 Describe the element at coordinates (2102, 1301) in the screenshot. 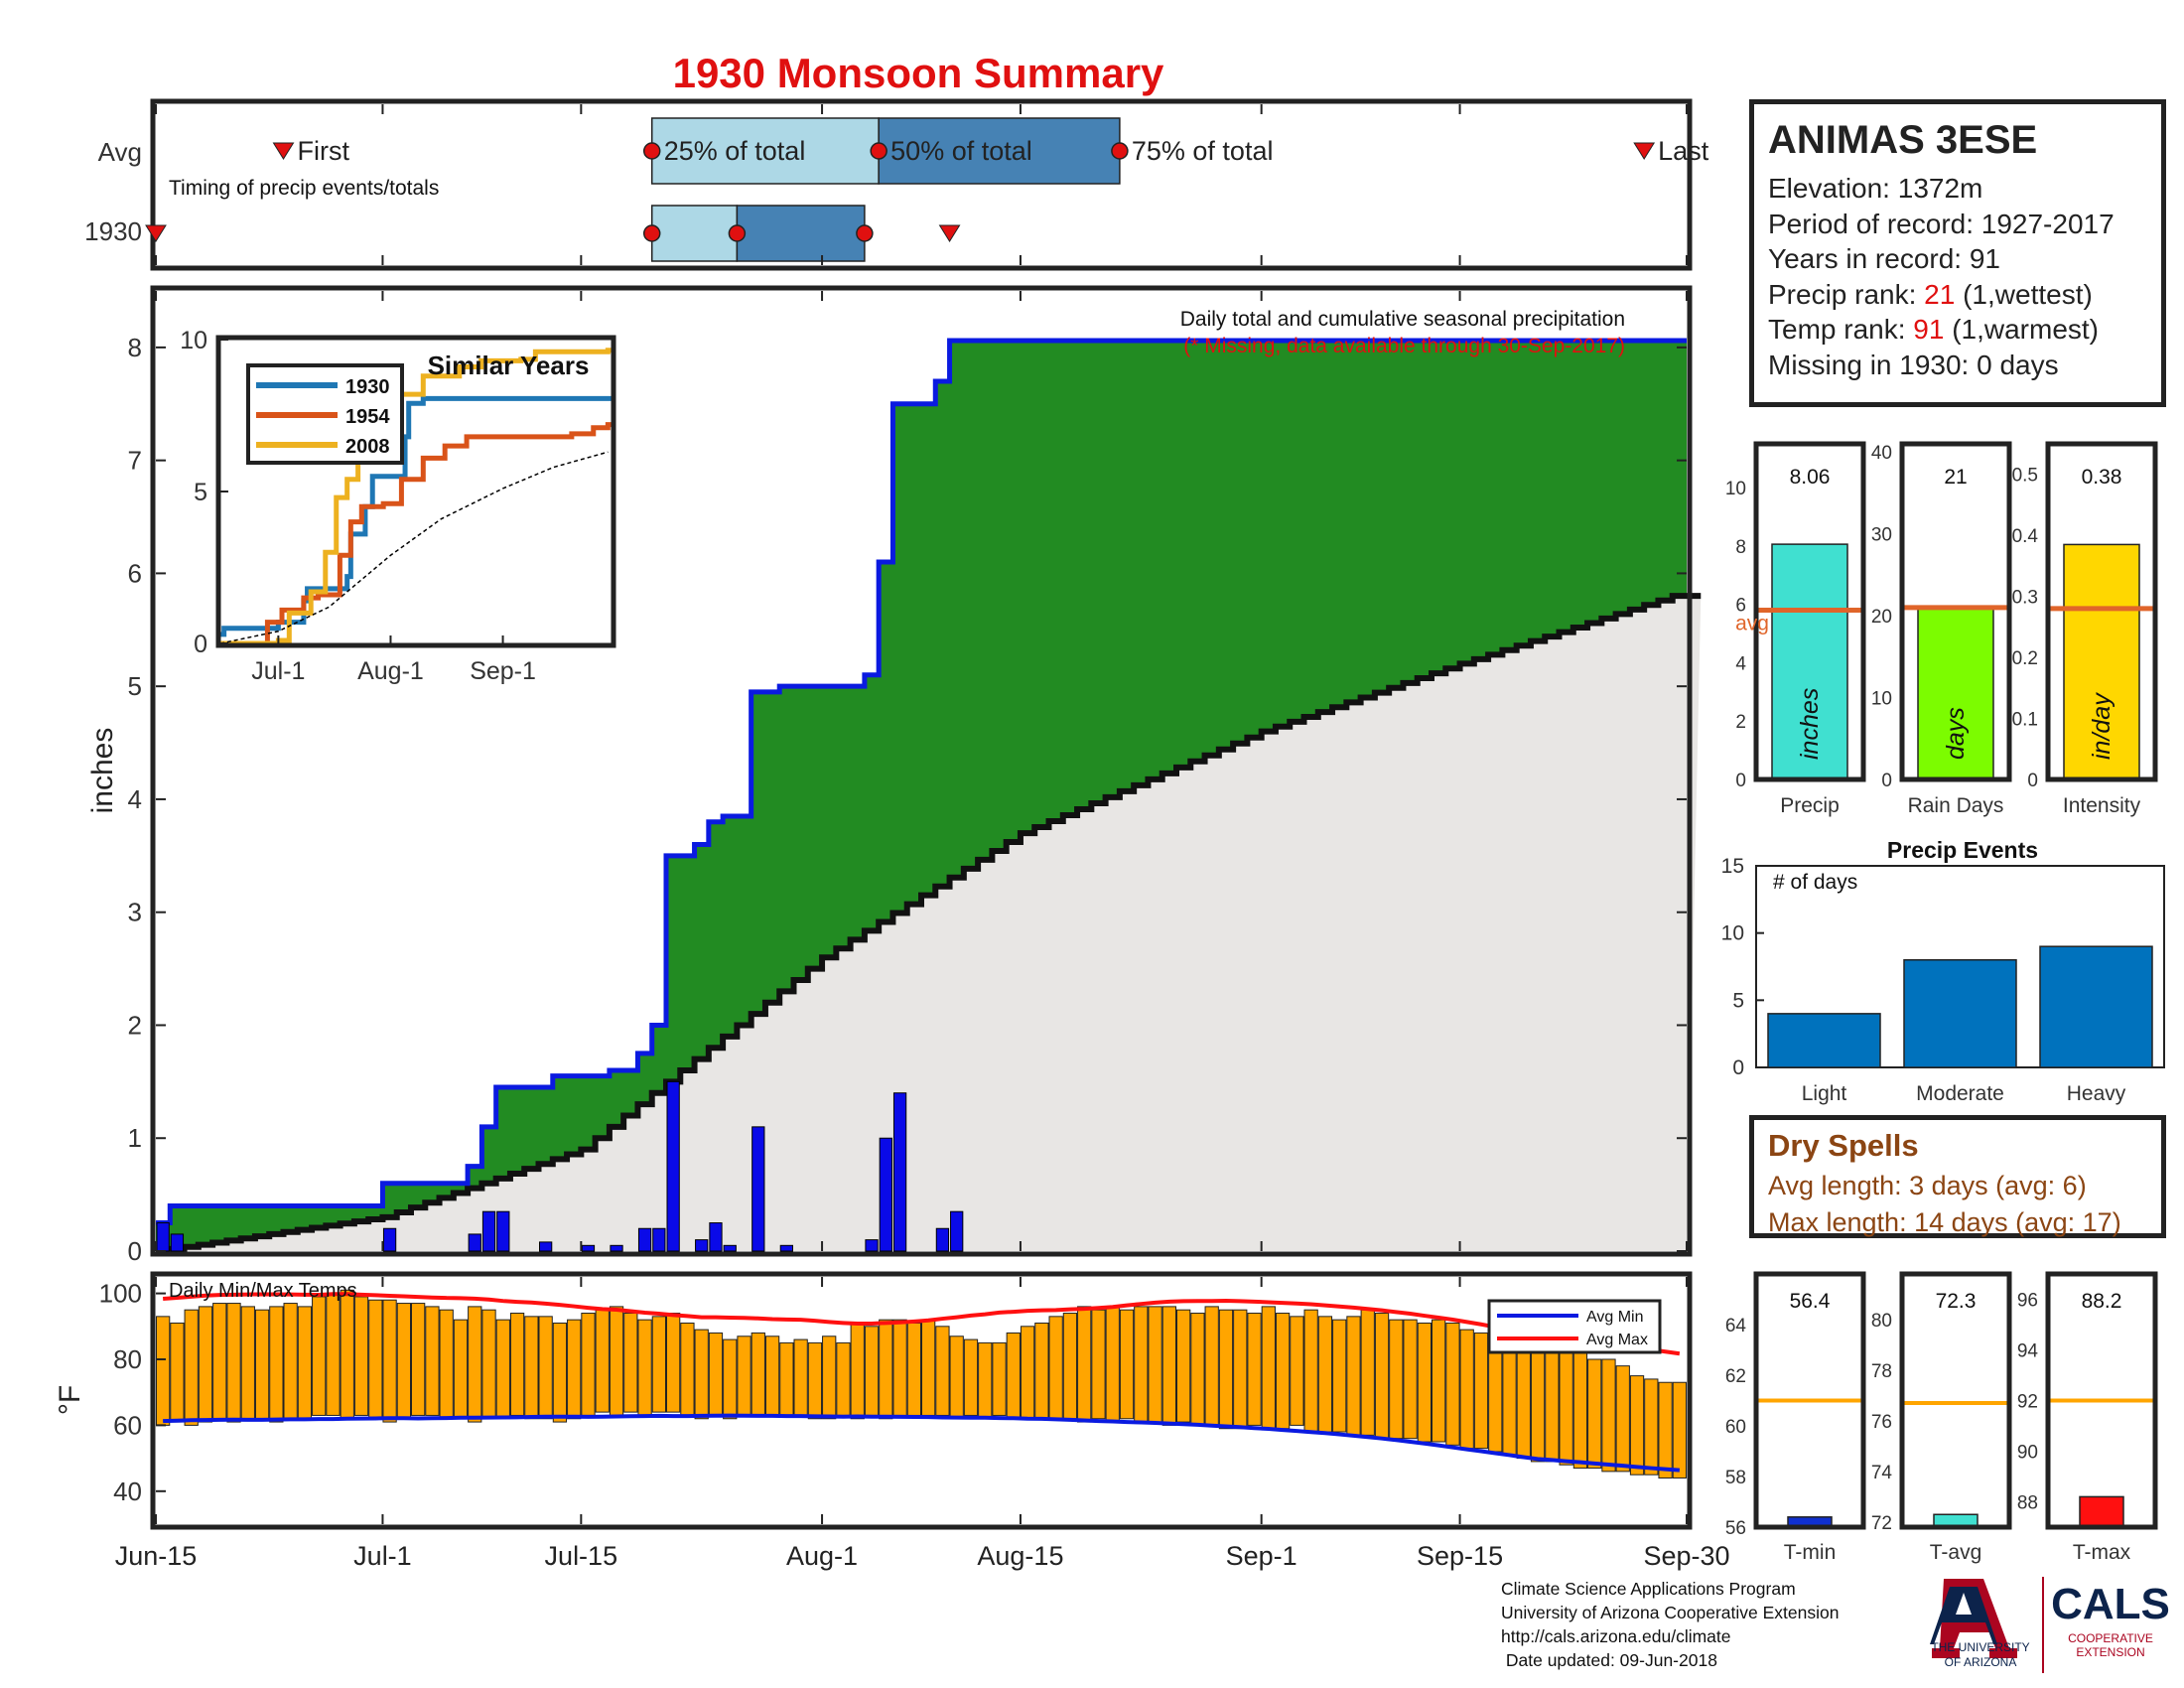

I see `temp-stat-value-label: 88.2` at that location.